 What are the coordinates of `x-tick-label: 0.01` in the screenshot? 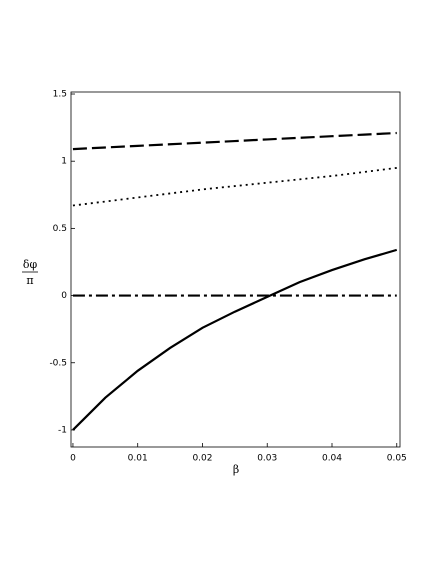 It's located at (138, 459).